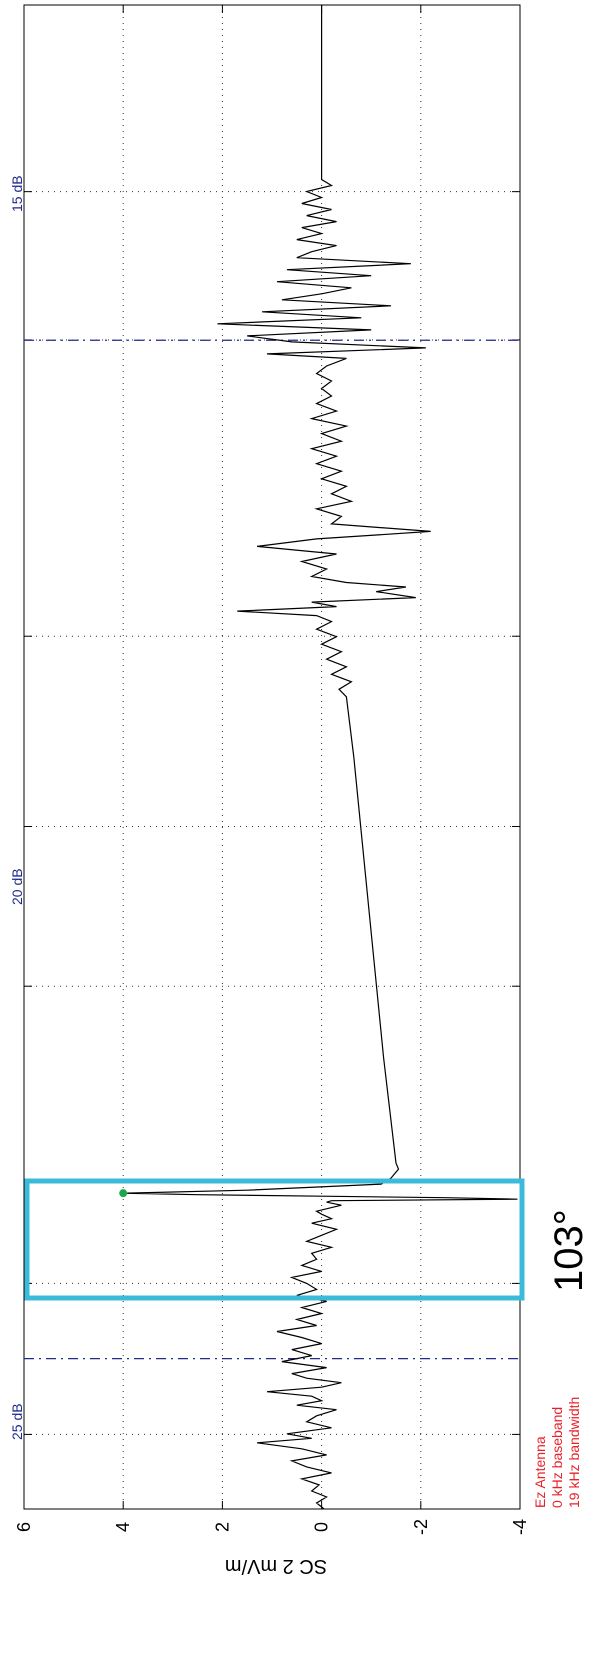  I want to click on y-tick-label: -4, so click(520, 1527).